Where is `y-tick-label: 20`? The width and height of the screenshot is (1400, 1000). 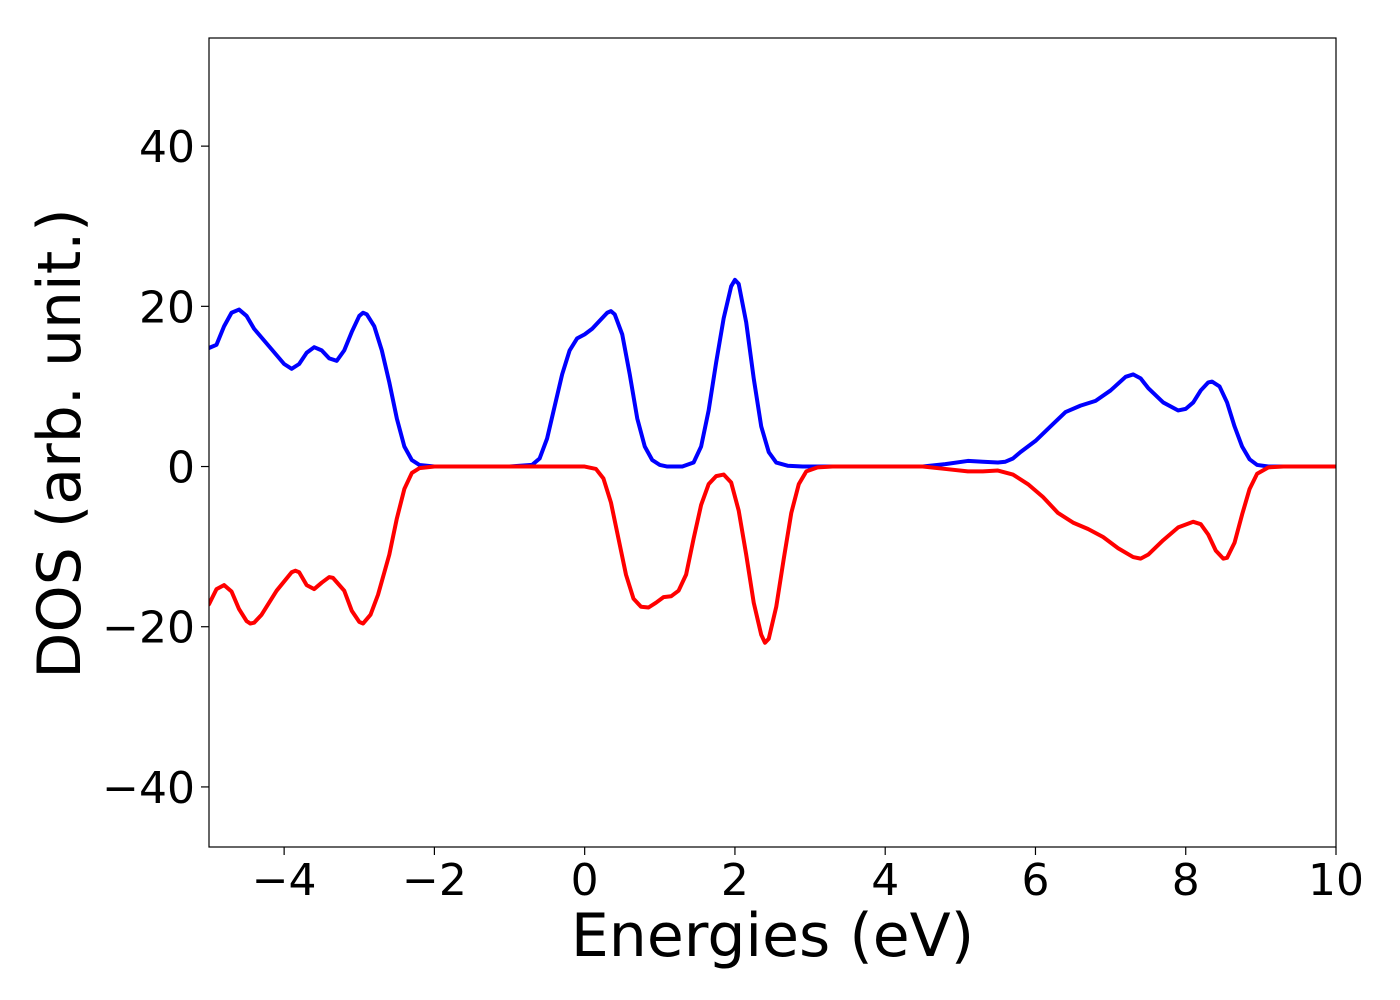
y-tick-label: 20 is located at coordinates (167, 307).